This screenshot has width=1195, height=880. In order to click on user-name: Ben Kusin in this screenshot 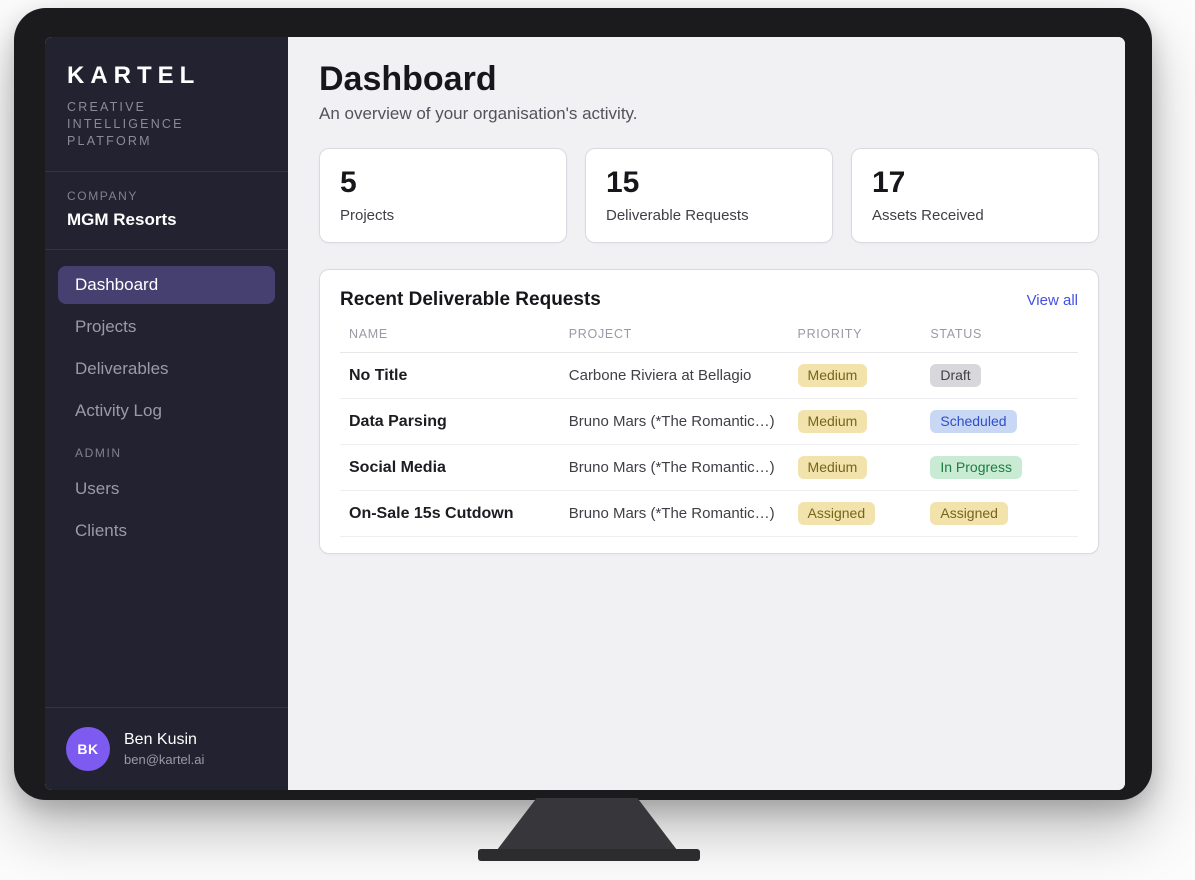, I will do `click(160, 739)`.